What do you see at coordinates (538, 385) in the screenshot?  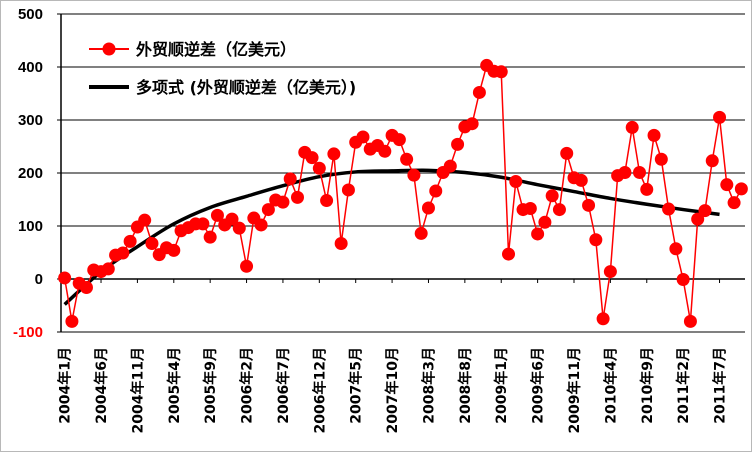 I see `x-tick-label: 2009年6月` at bounding box center [538, 385].